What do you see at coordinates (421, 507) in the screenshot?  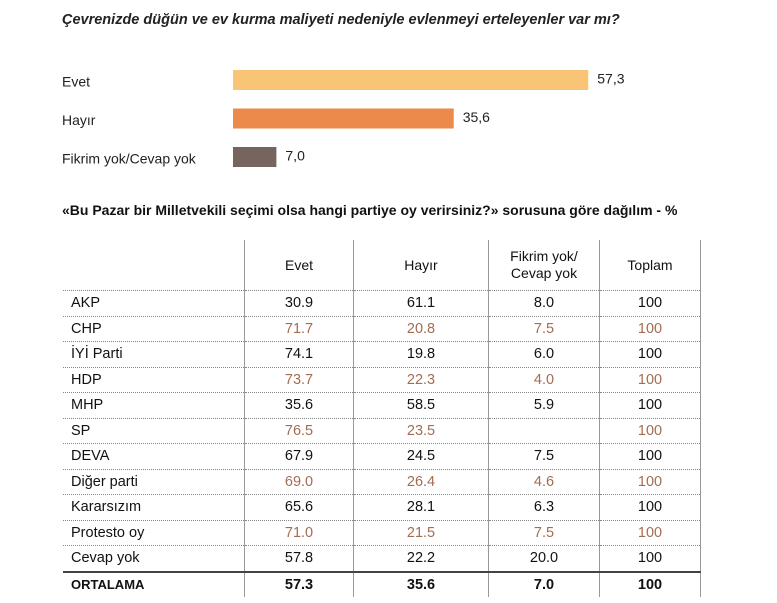 I see `cell: 28.1` at bounding box center [421, 507].